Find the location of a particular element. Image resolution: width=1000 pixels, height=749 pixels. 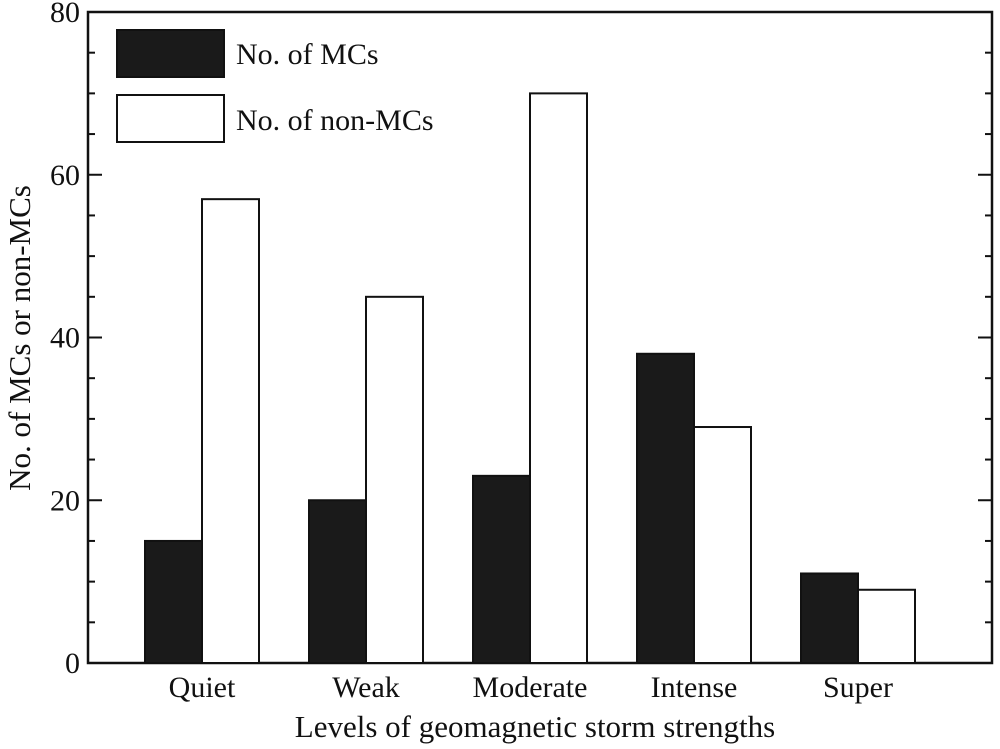

bar-mcs-quiet is located at coordinates (173, 601).